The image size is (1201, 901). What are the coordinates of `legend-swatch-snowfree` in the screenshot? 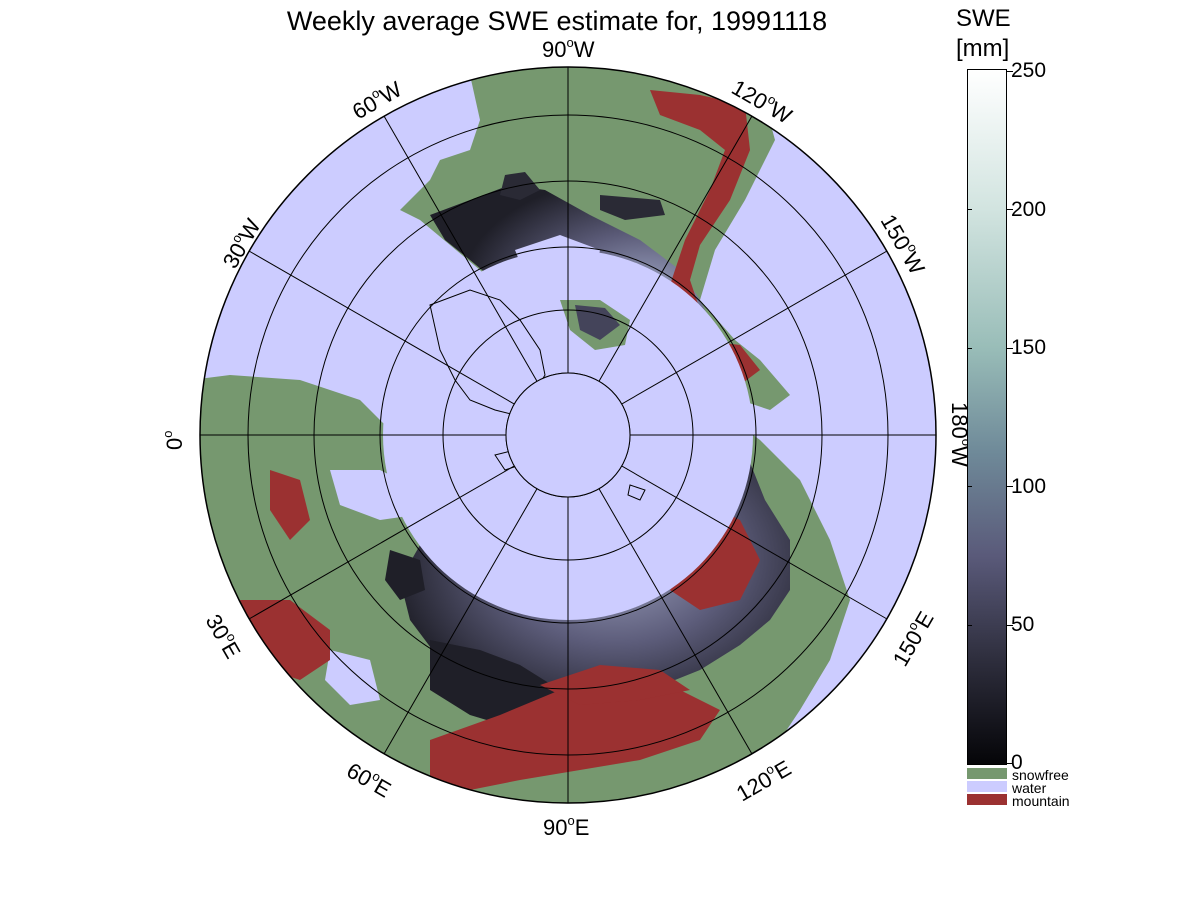 It's located at (987, 773).